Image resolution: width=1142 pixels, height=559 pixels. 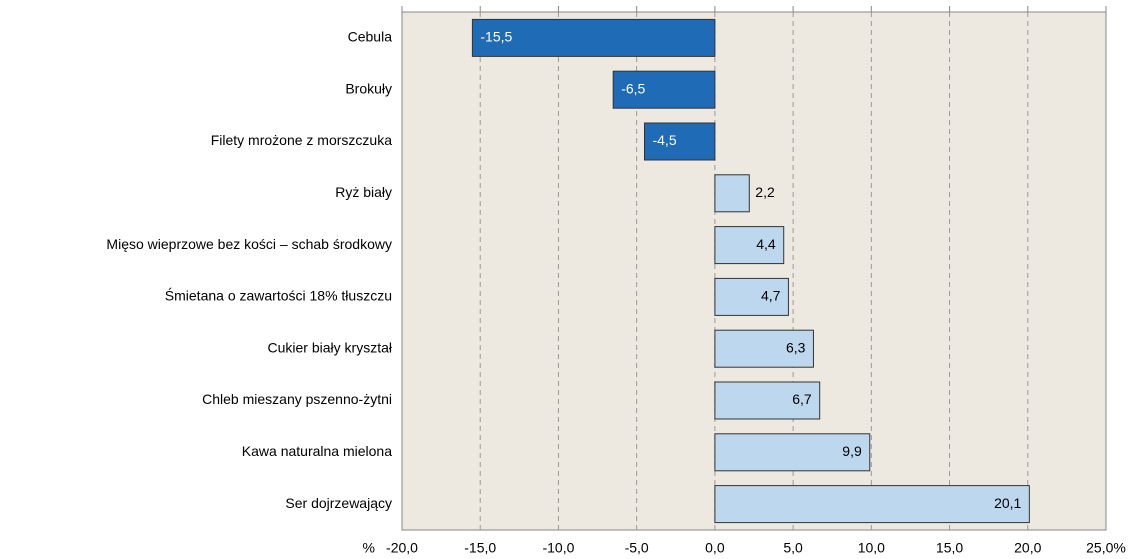 What do you see at coordinates (363, 192) in the screenshot?
I see `y-tick-label: Ryż biały` at bounding box center [363, 192].